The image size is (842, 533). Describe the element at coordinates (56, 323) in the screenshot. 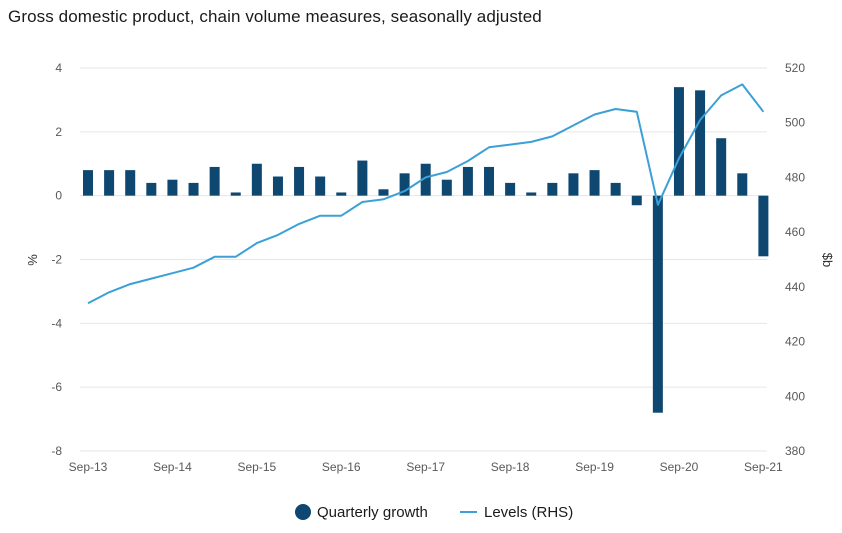

I see `y-left-tick-label: -4` at that location.